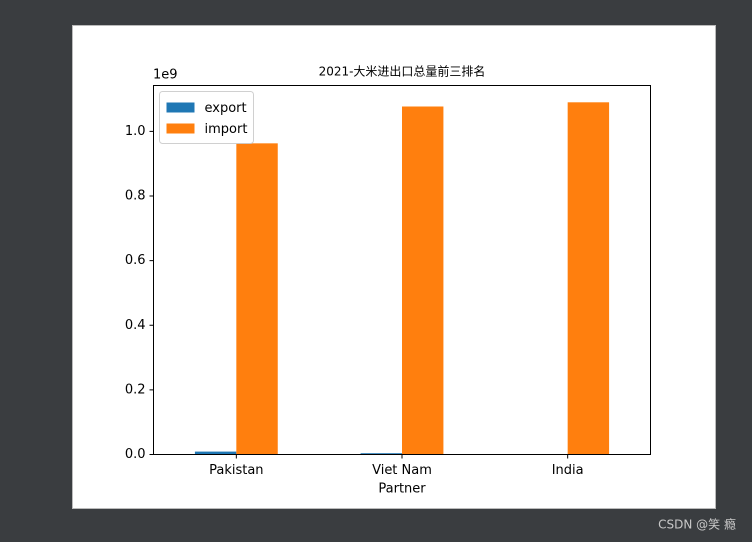  Describe the element at coordinates (135, 389) in the screenshot. I see `y-tick-label: 0.2` at that location.